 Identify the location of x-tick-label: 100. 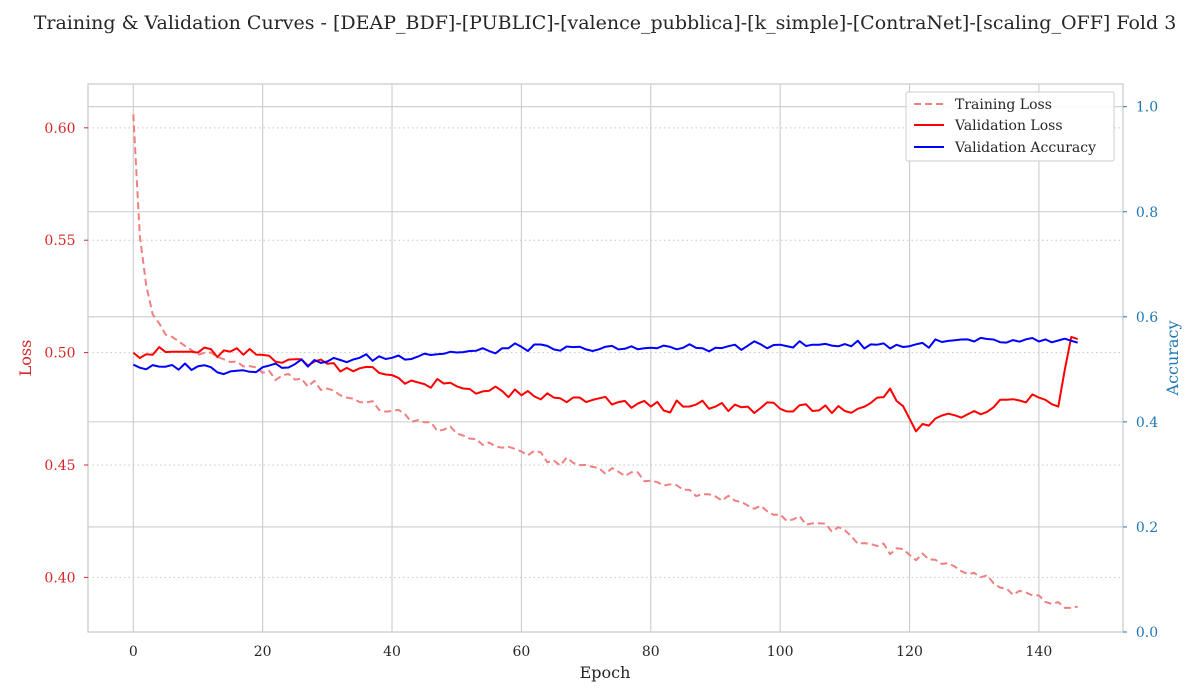
(780, 652).